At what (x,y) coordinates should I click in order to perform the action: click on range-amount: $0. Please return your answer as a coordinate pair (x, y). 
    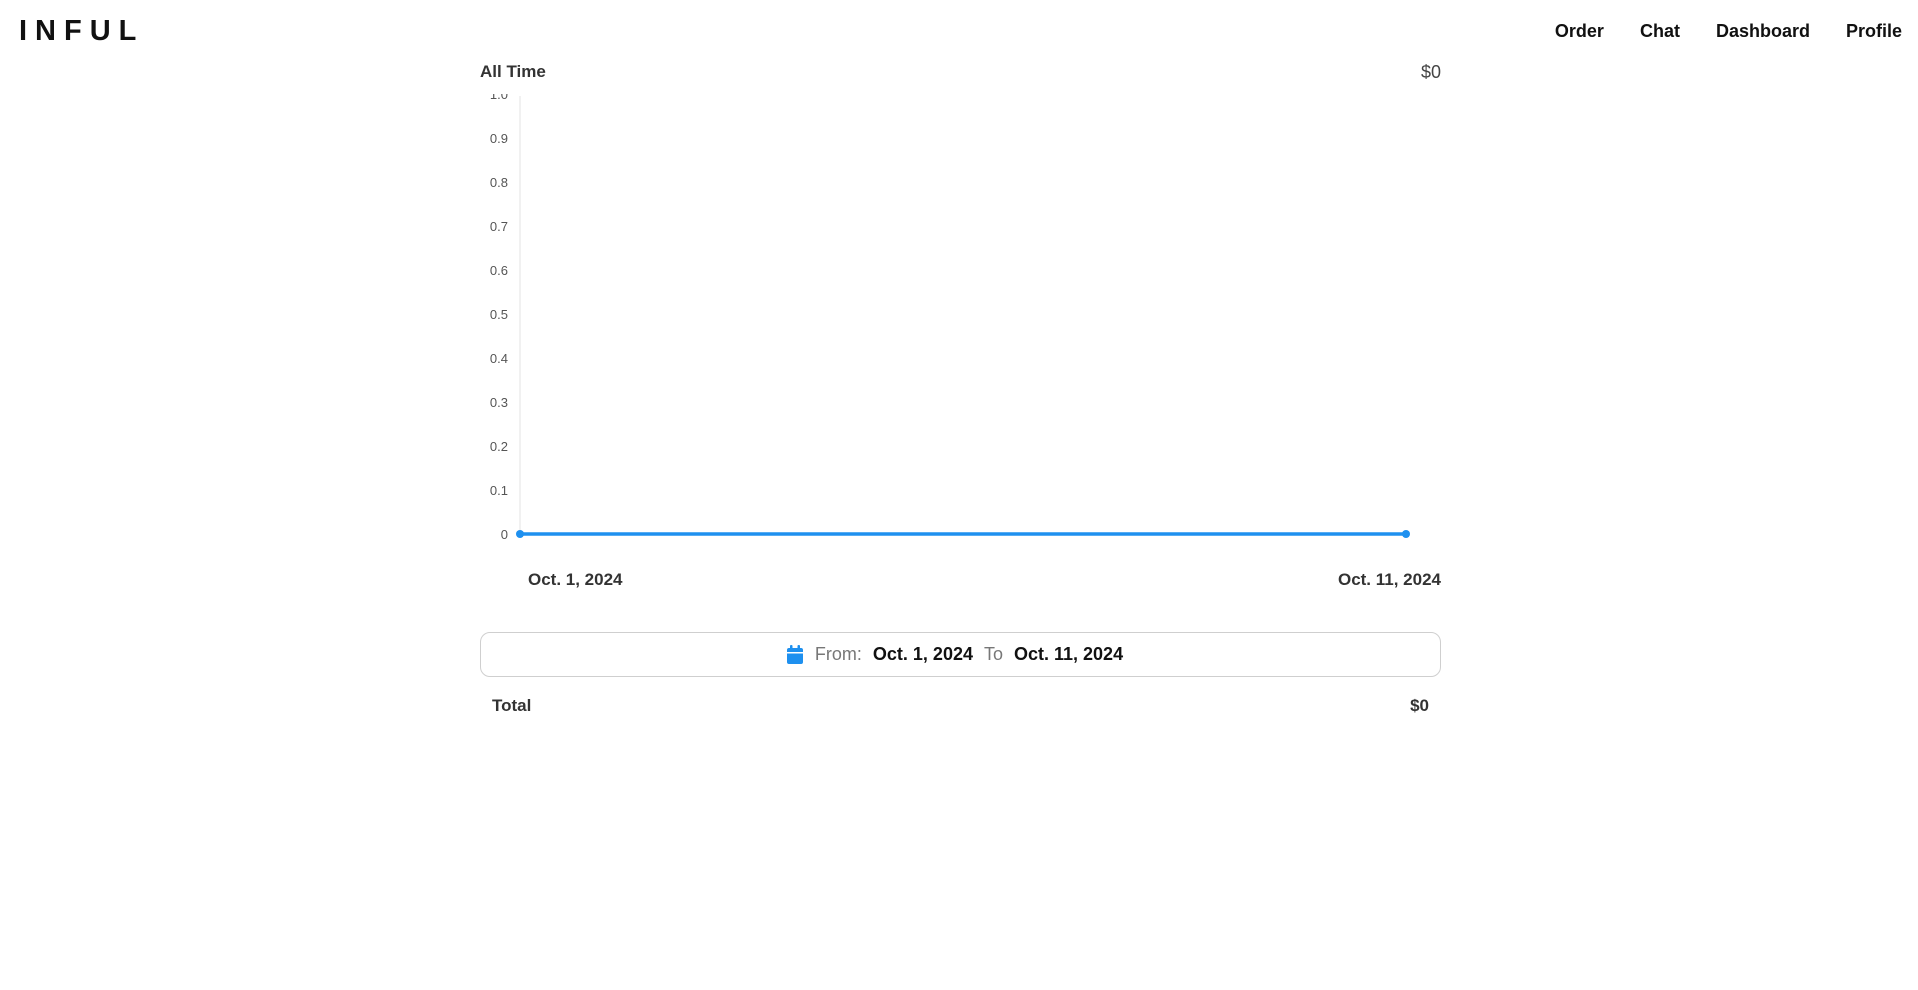
    Looking at the image, I should click on (1430, 71).